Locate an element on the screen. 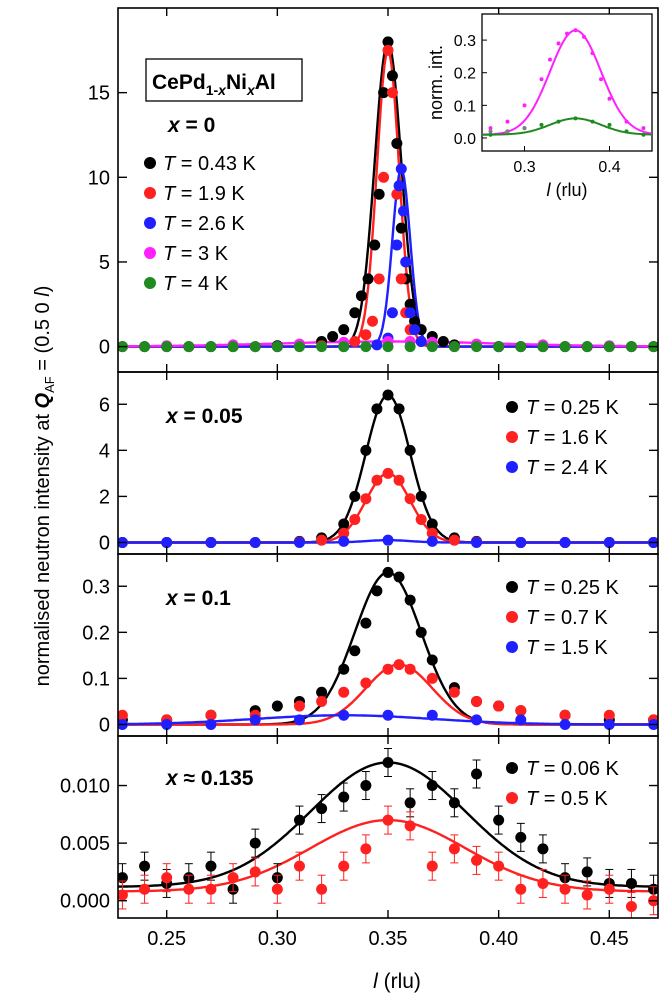  legend: T = 0.25 K T = 0.7 K T = 1.5 K is located at coordinates (562, 618).